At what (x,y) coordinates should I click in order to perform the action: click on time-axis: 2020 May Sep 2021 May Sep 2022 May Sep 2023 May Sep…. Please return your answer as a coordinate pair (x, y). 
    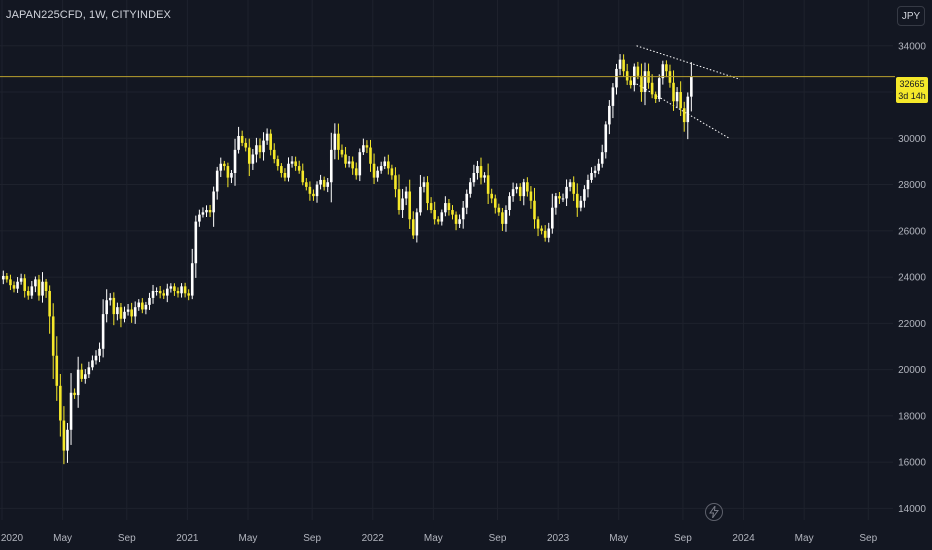
    Looking at the image, I should click on (439, 538).